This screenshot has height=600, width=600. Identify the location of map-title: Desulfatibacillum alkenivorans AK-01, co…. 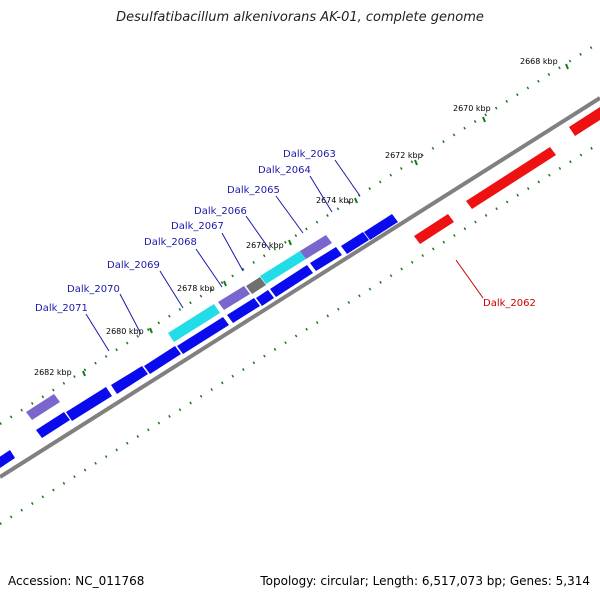
(300, 17).